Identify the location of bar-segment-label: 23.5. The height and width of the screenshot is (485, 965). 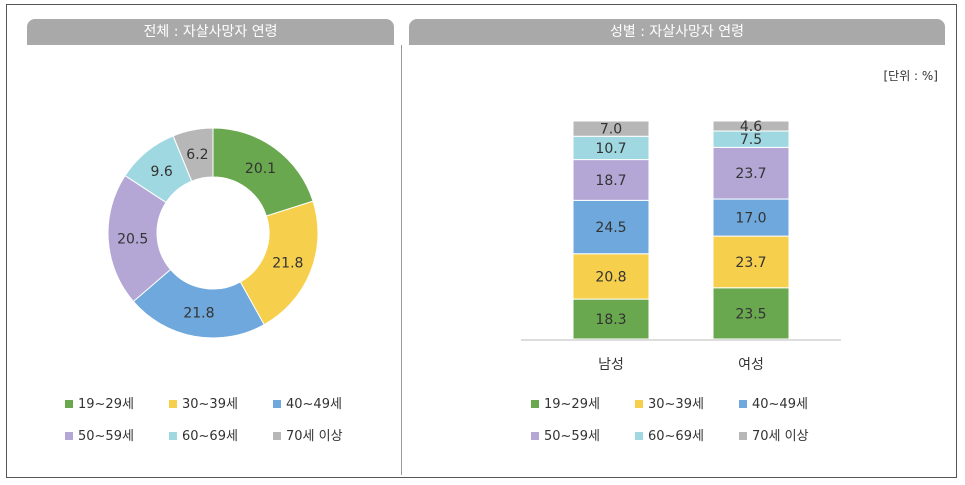
(750, 314).